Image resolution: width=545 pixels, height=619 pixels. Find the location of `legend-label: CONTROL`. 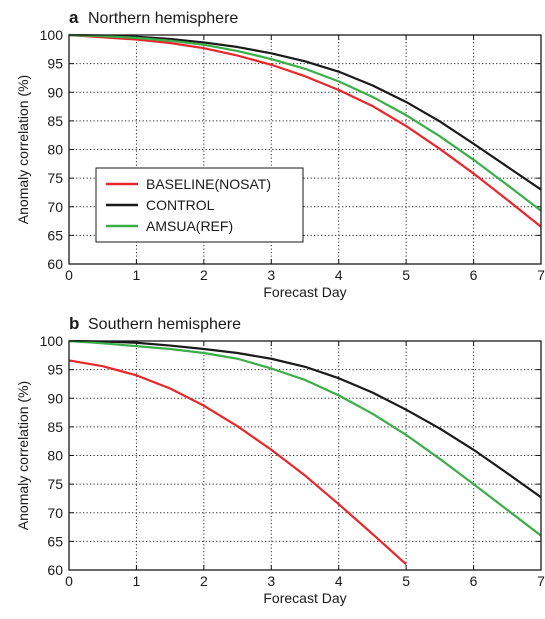

legend-label: CONTROL is located at coordinates (180, 205).